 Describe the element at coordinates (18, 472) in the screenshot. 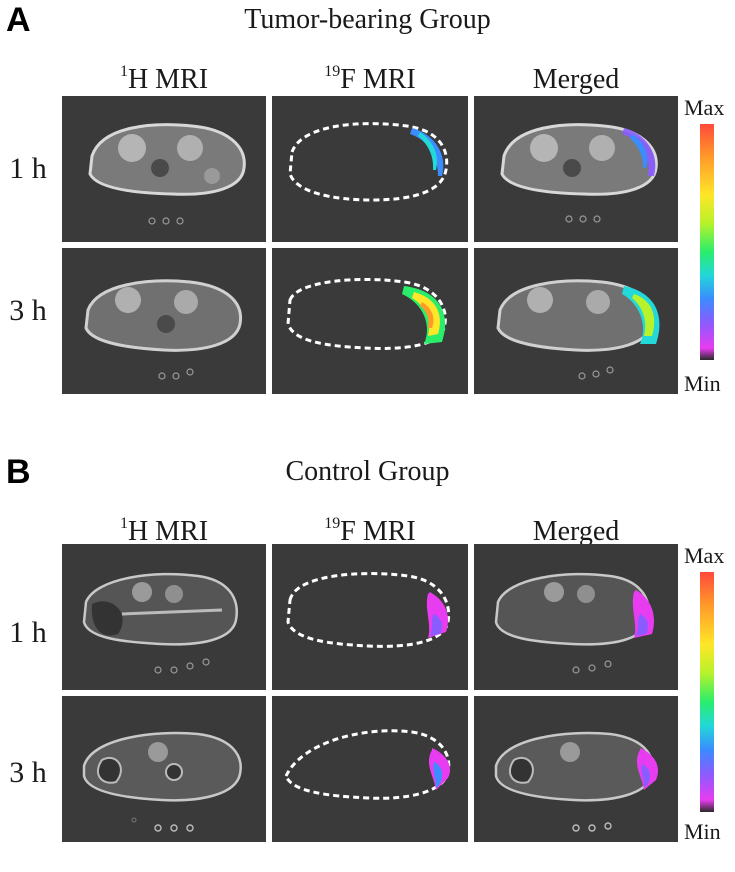

I see `panel-letter: B` at that location.